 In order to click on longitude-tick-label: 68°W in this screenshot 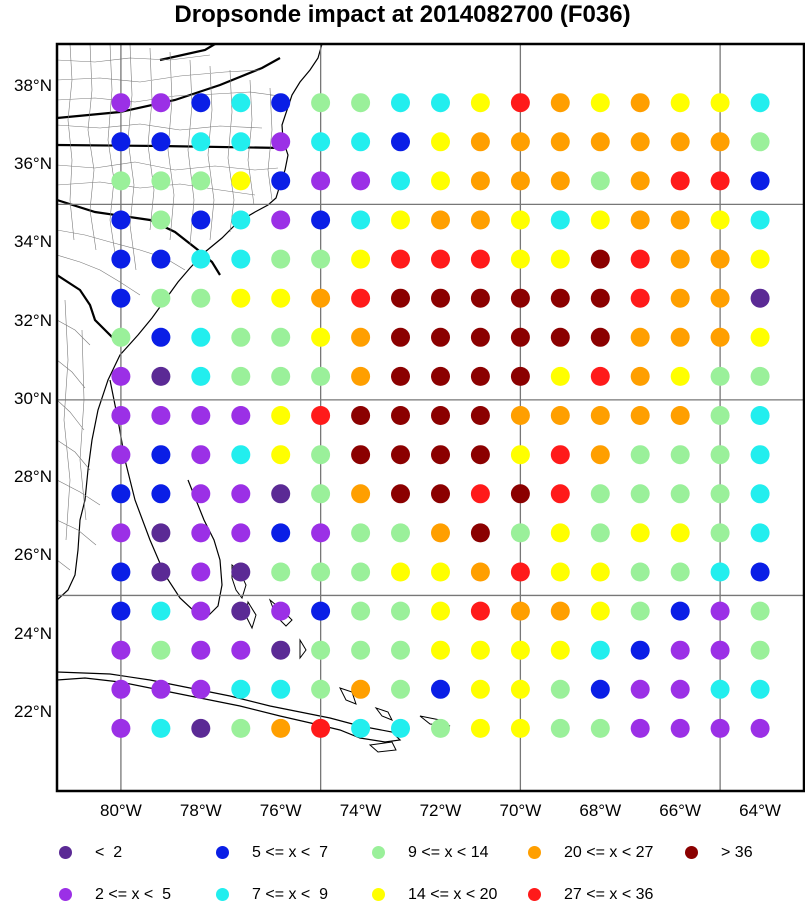, I will do `click(600, 810)`.